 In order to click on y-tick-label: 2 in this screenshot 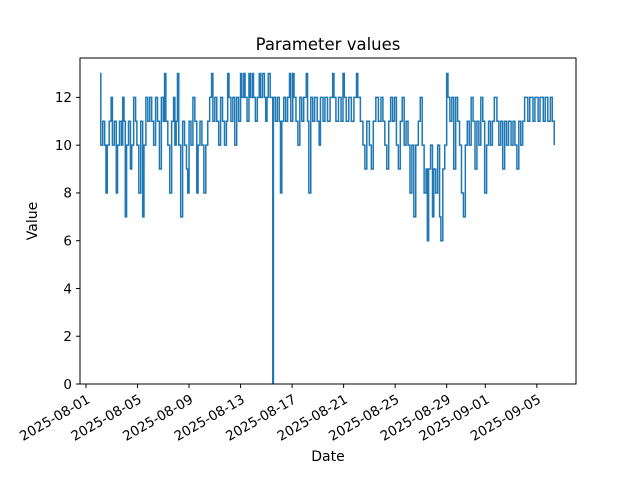, I will do `click(67, 337)`.